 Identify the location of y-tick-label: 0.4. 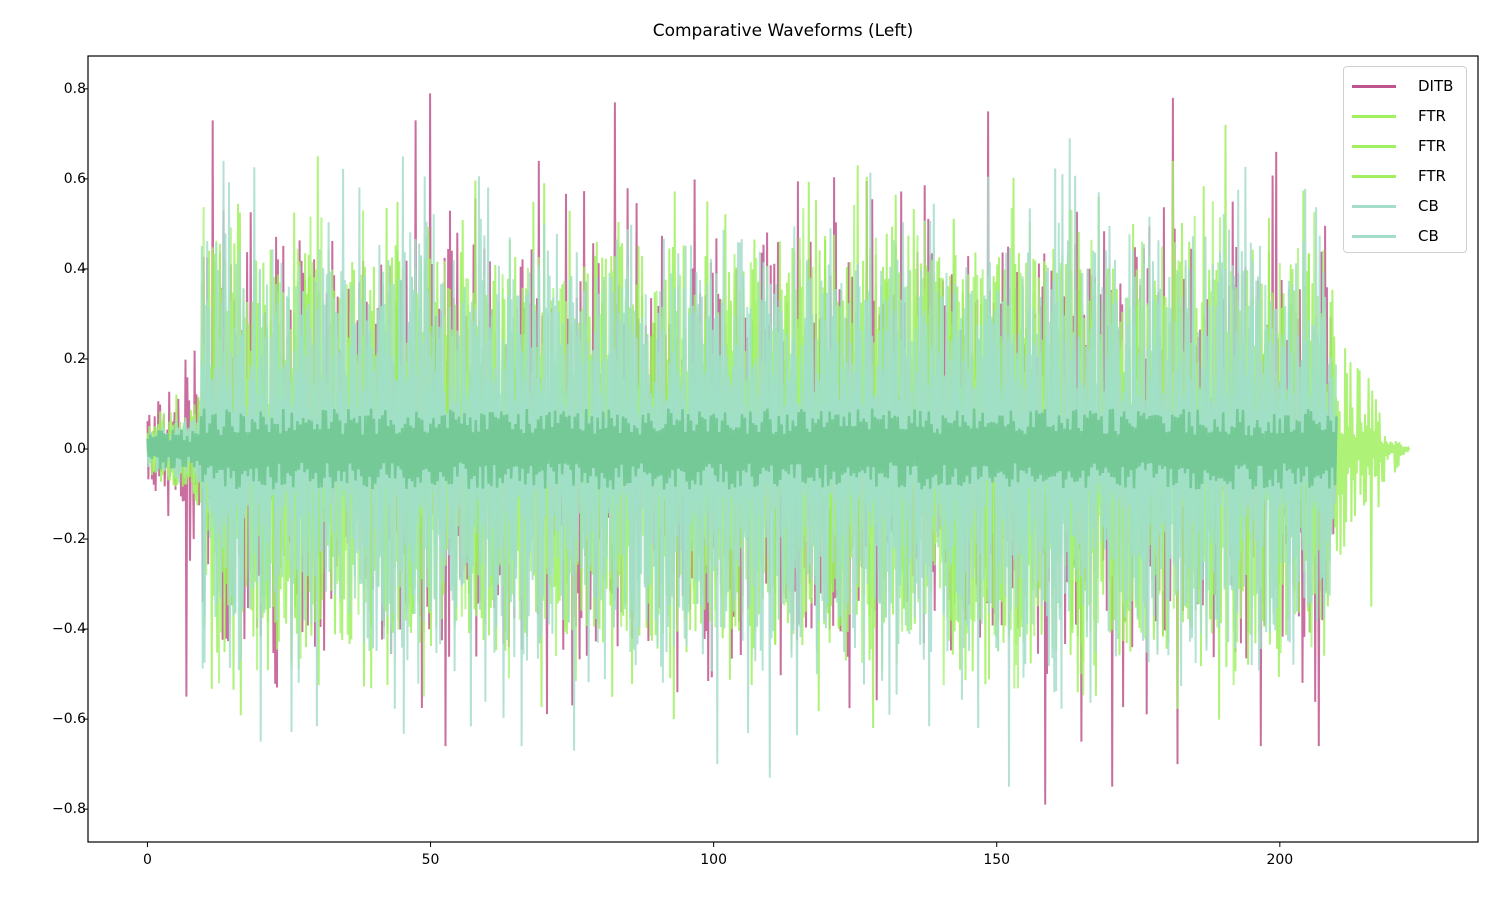
(74, 268).